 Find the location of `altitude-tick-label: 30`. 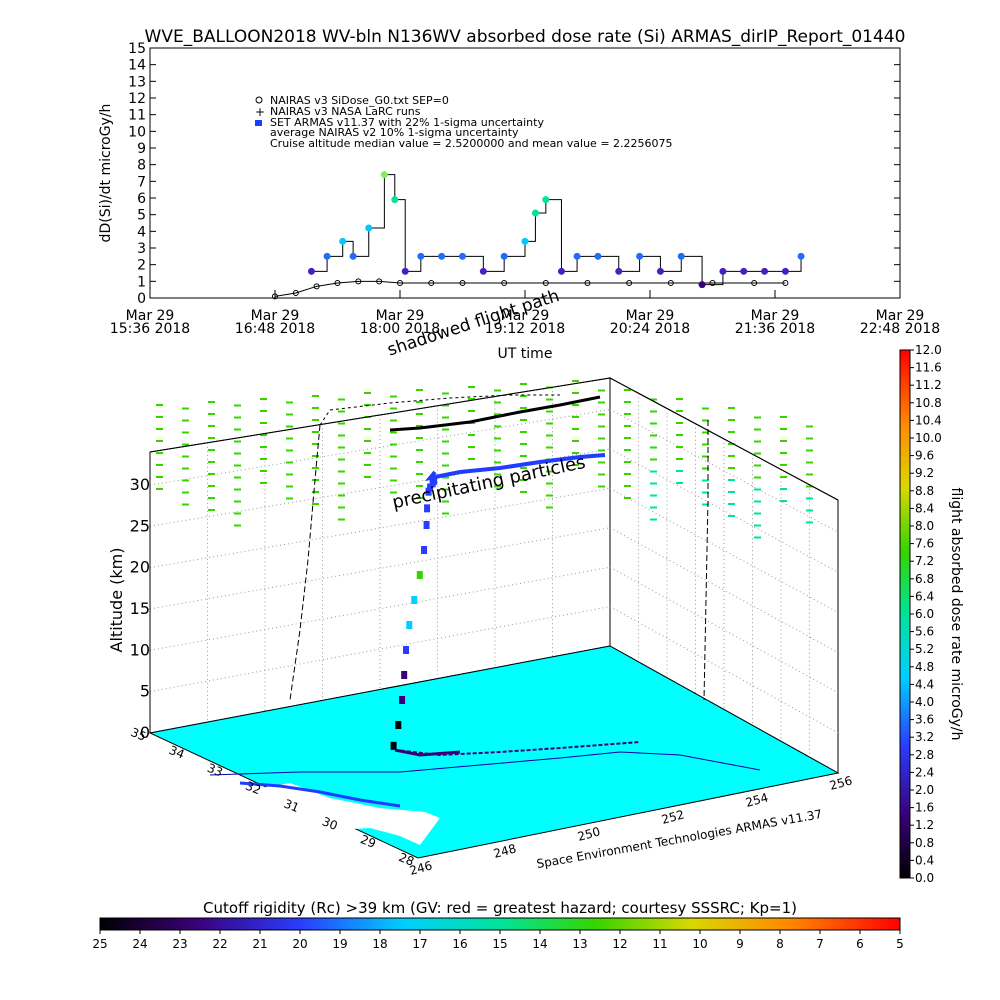

altitude-tick-label: 30 is located at coordinates (140, 484).